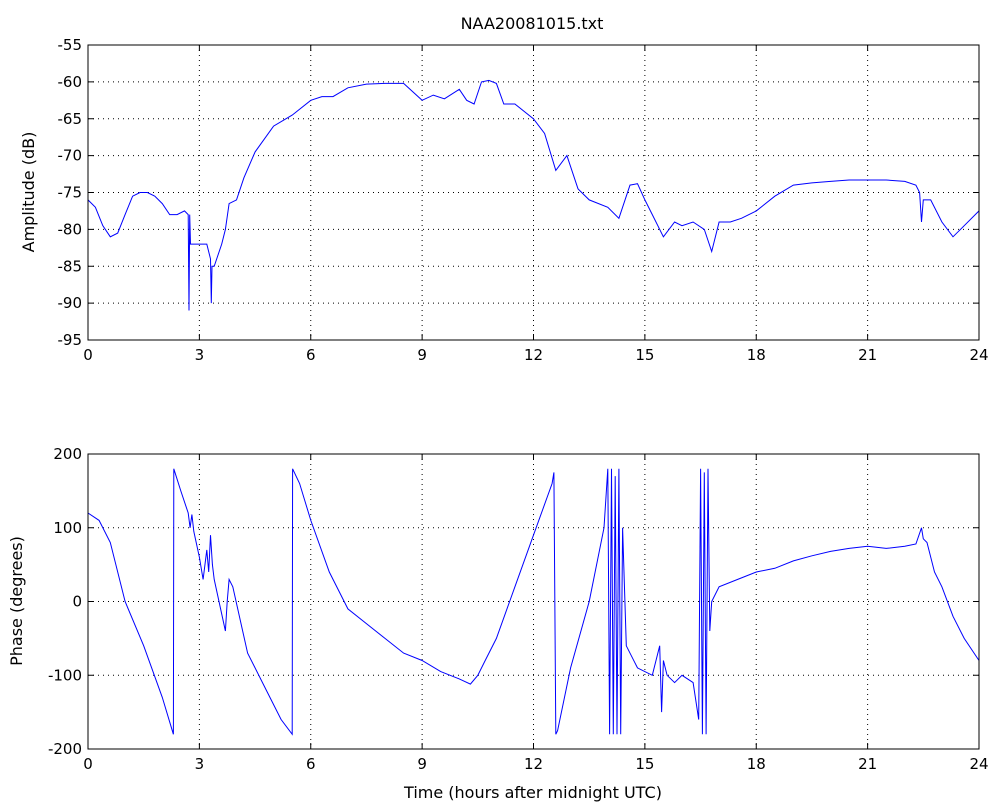 The image size is (998, 806). Describe the element at coordinates (65, 675) in the screenshot. I see `phase-y-tick-label: -100` at that location.